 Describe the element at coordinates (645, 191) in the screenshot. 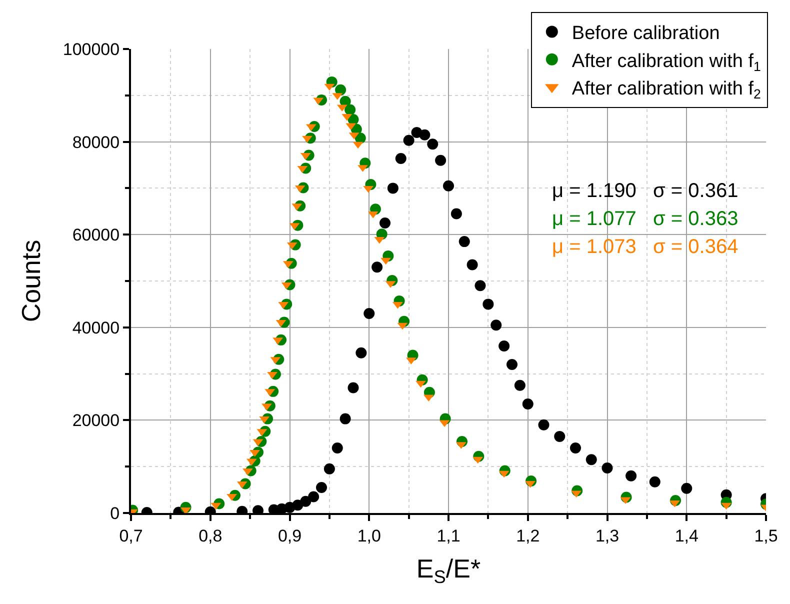

I see `annotation: μ = 1.190 σ = 0.361` at that location.